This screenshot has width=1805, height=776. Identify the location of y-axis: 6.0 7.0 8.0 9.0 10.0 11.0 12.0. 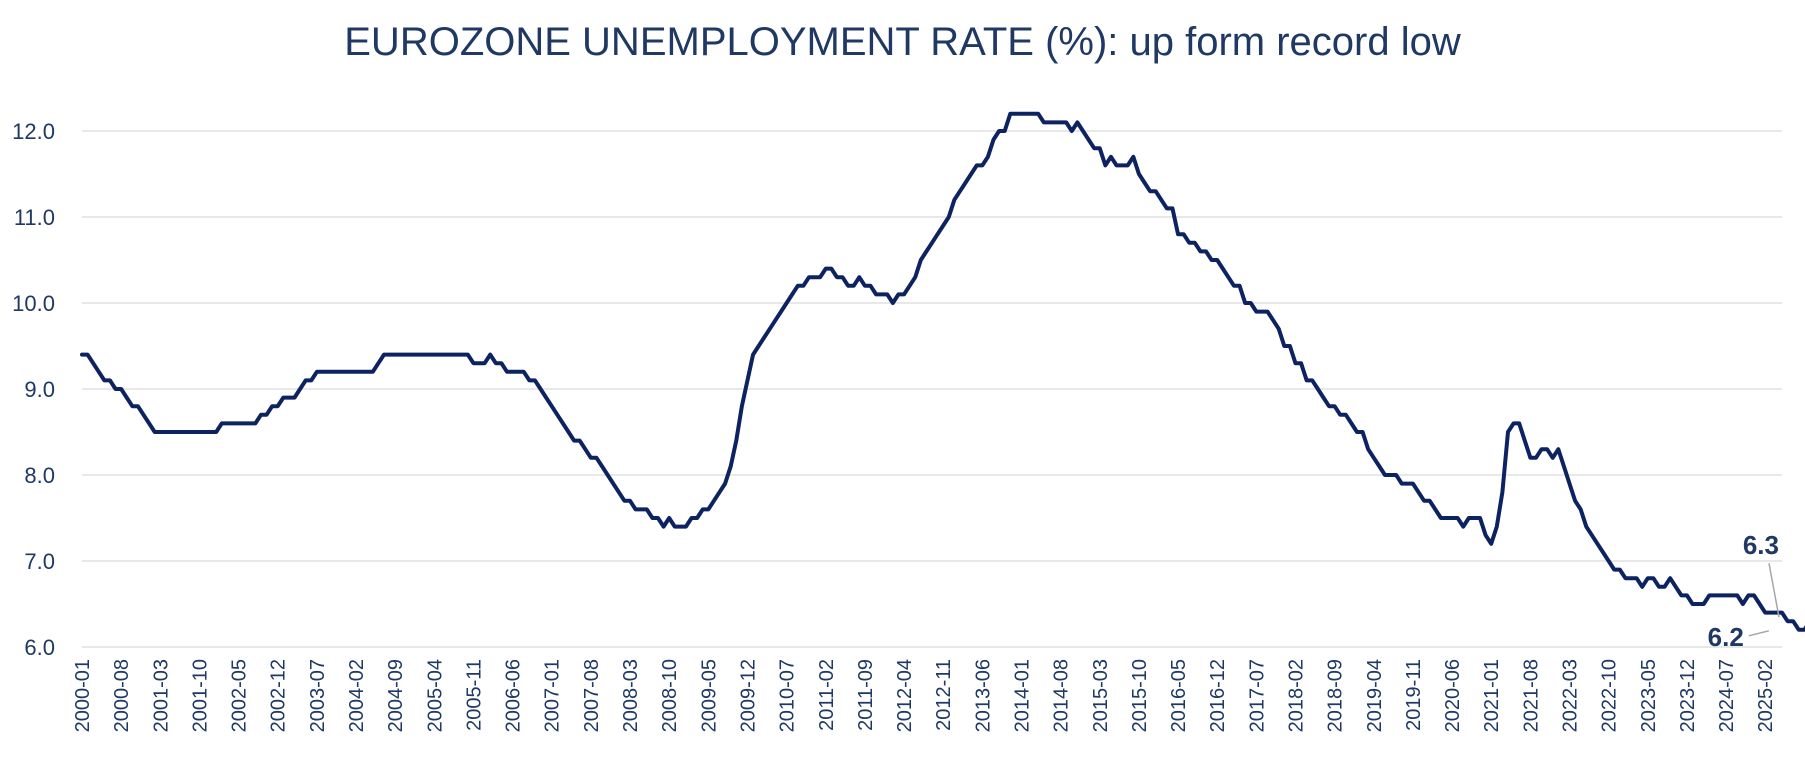
(33, 389).